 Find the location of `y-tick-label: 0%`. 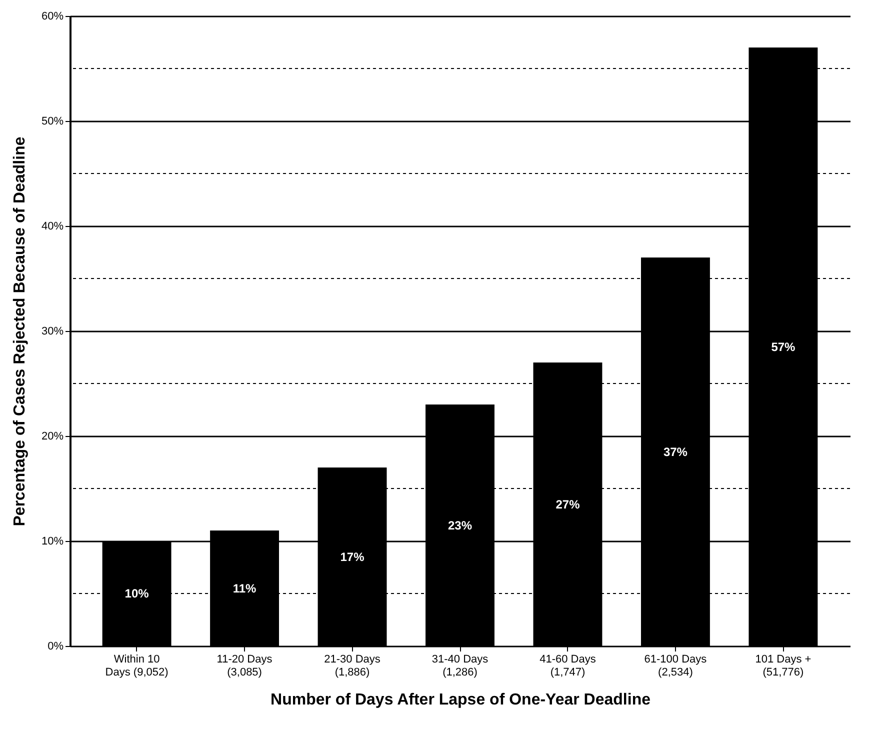

y-tick-label: 0% is located at coordinates (56, 646).